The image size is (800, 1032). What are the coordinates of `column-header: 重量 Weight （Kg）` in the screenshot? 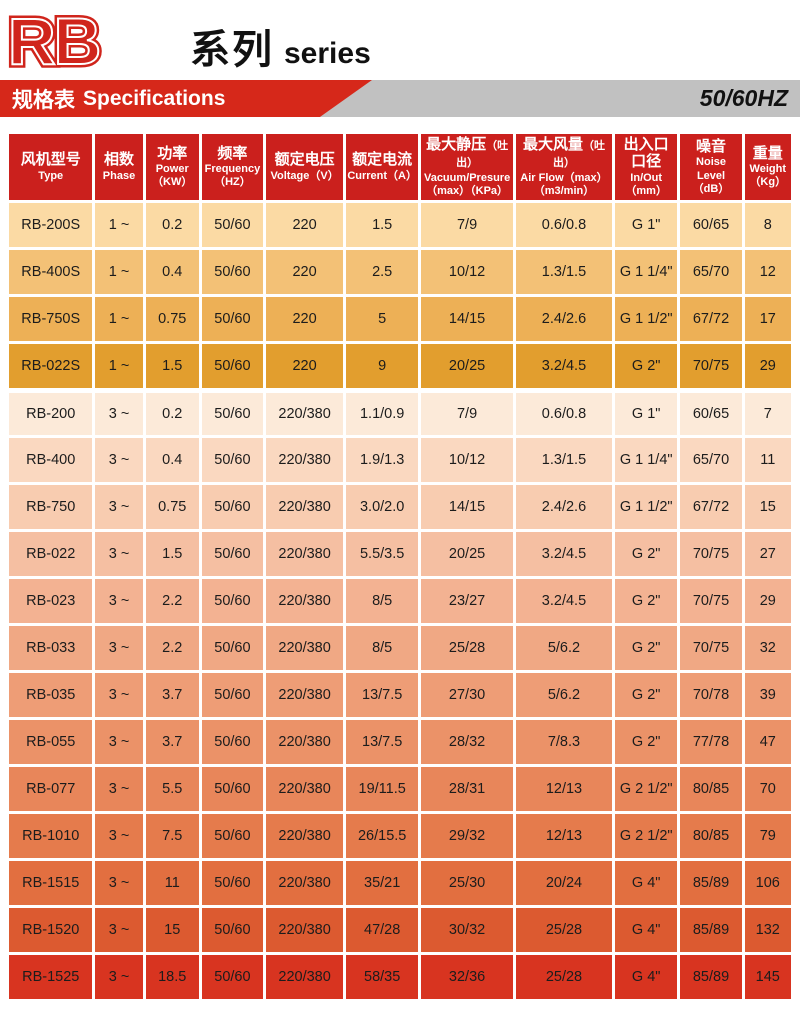 It's located at (767, 167).